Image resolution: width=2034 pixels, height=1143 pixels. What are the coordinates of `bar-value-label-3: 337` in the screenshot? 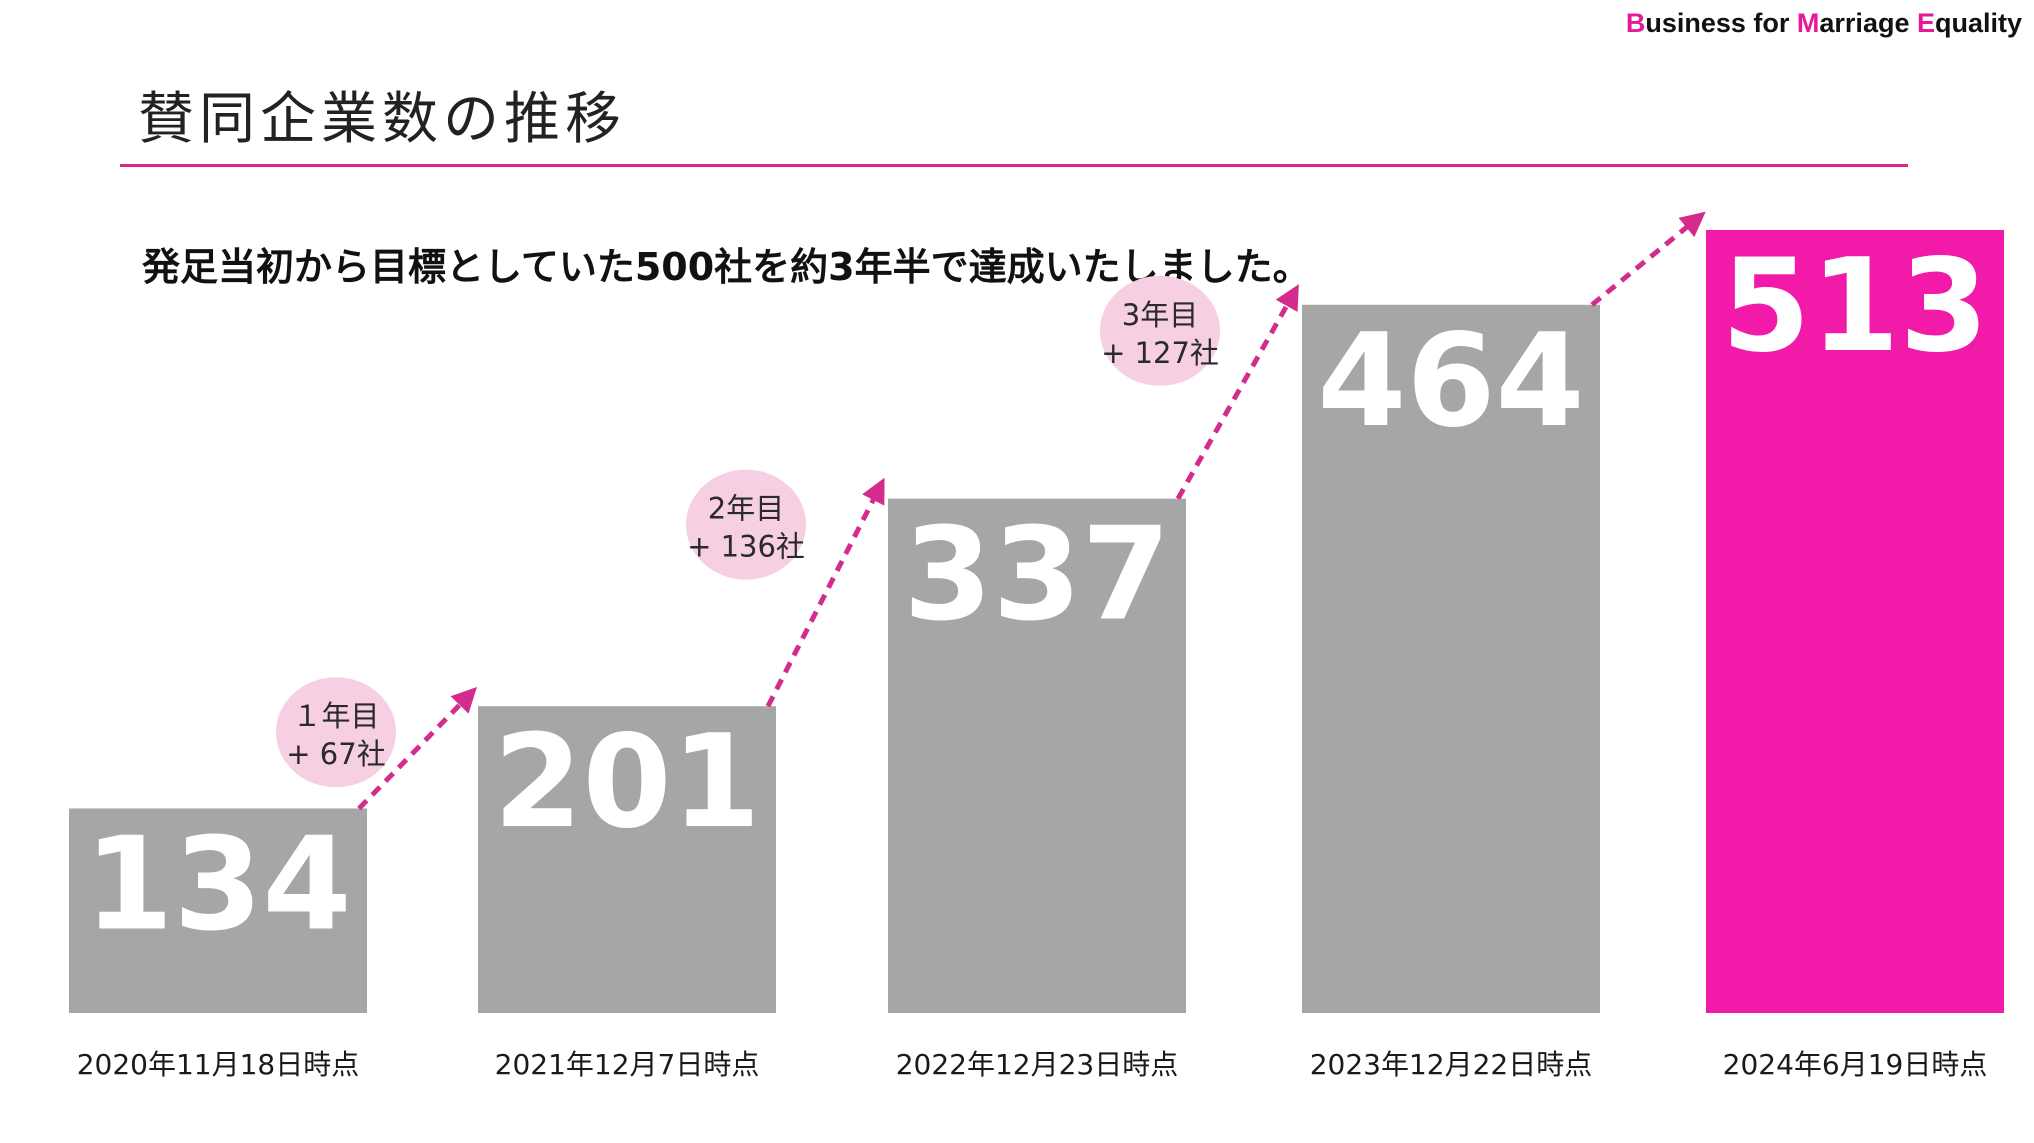 It's located at (1036, 575).